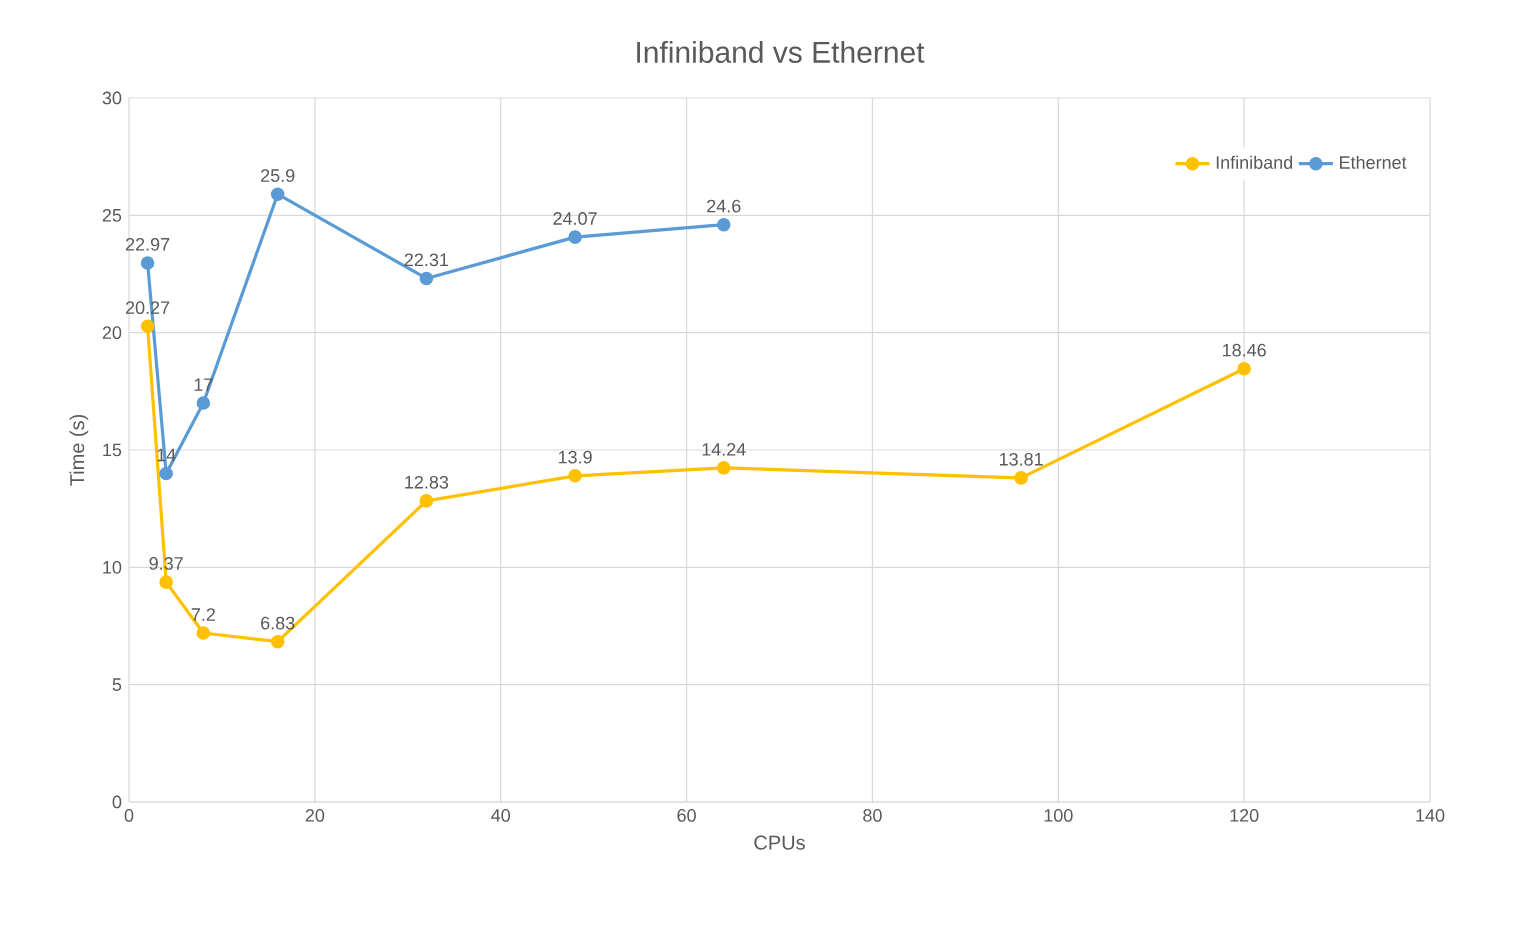 The height and width of the screenshot is (929, 1535). I want to click on data-label: 24.6, so click(724, 206).